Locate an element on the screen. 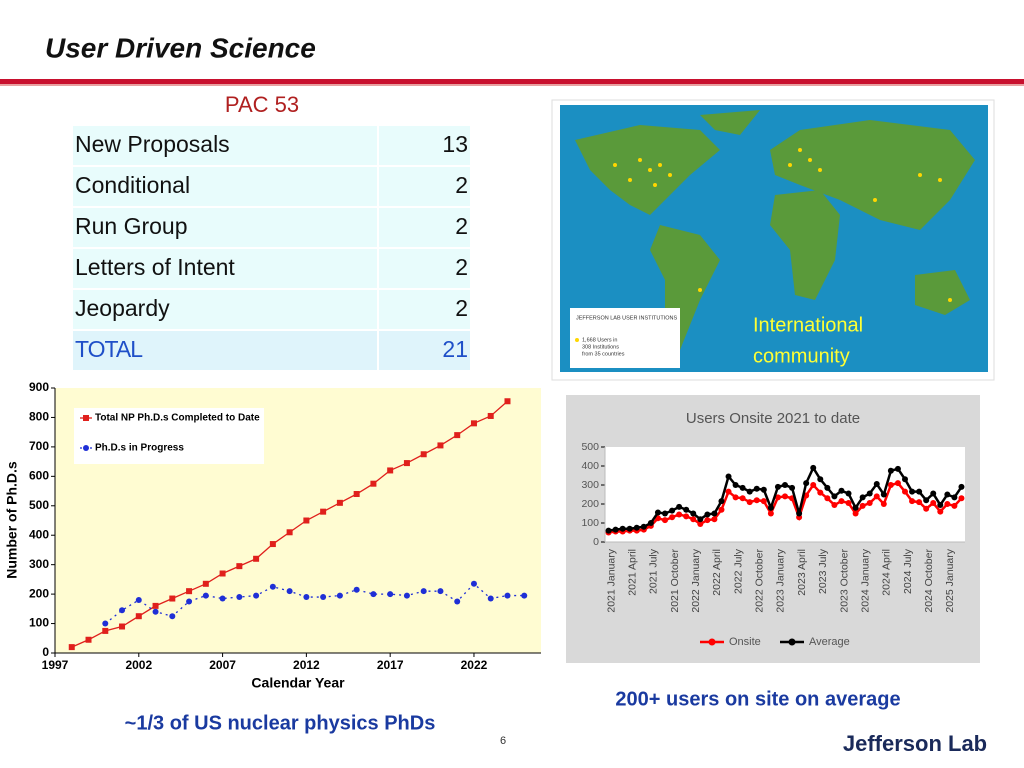 Image resolution: width=1024 pixels, height=768 pixels. slide-title: User Driven Science is located at coordinates (180, 47).